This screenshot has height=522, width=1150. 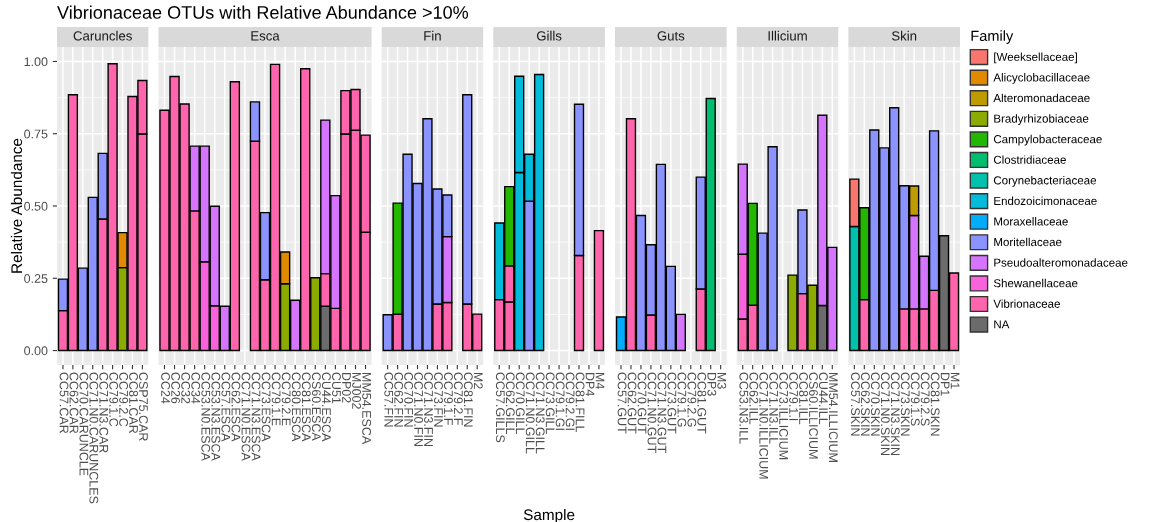 I want to click on x-tick-label: CC79.2.S, so click(x=925, y=399).